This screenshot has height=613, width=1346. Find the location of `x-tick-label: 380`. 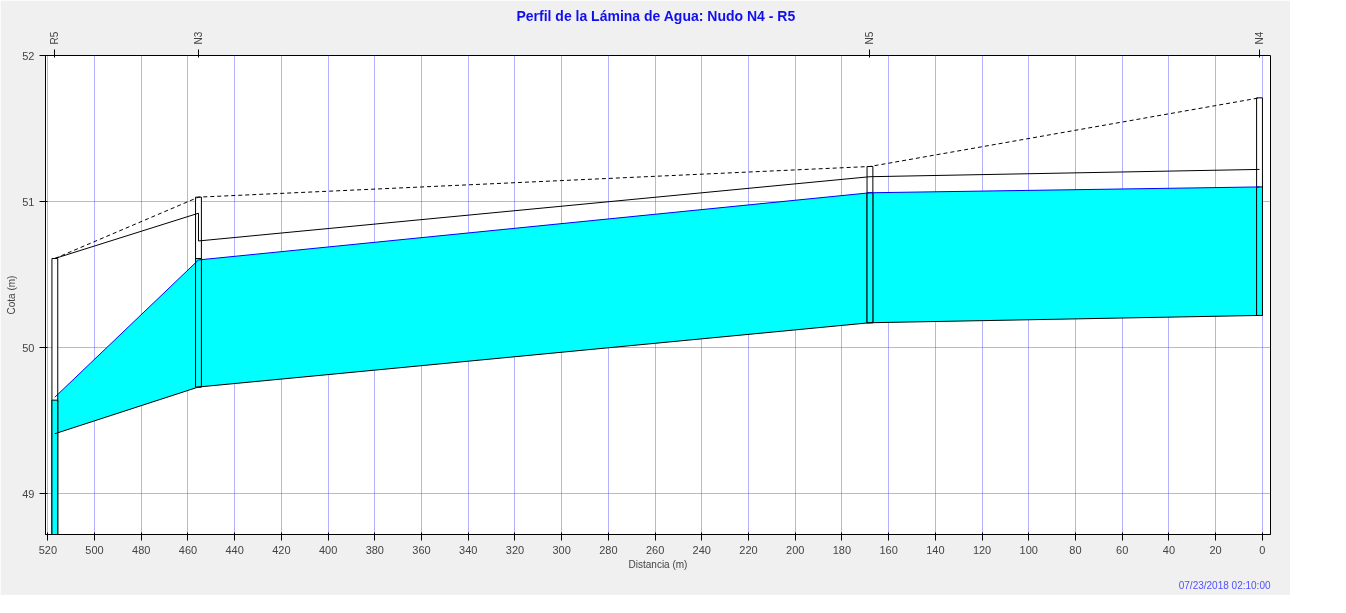

x-tick-label: 380 is located at coordinates (374, 549).